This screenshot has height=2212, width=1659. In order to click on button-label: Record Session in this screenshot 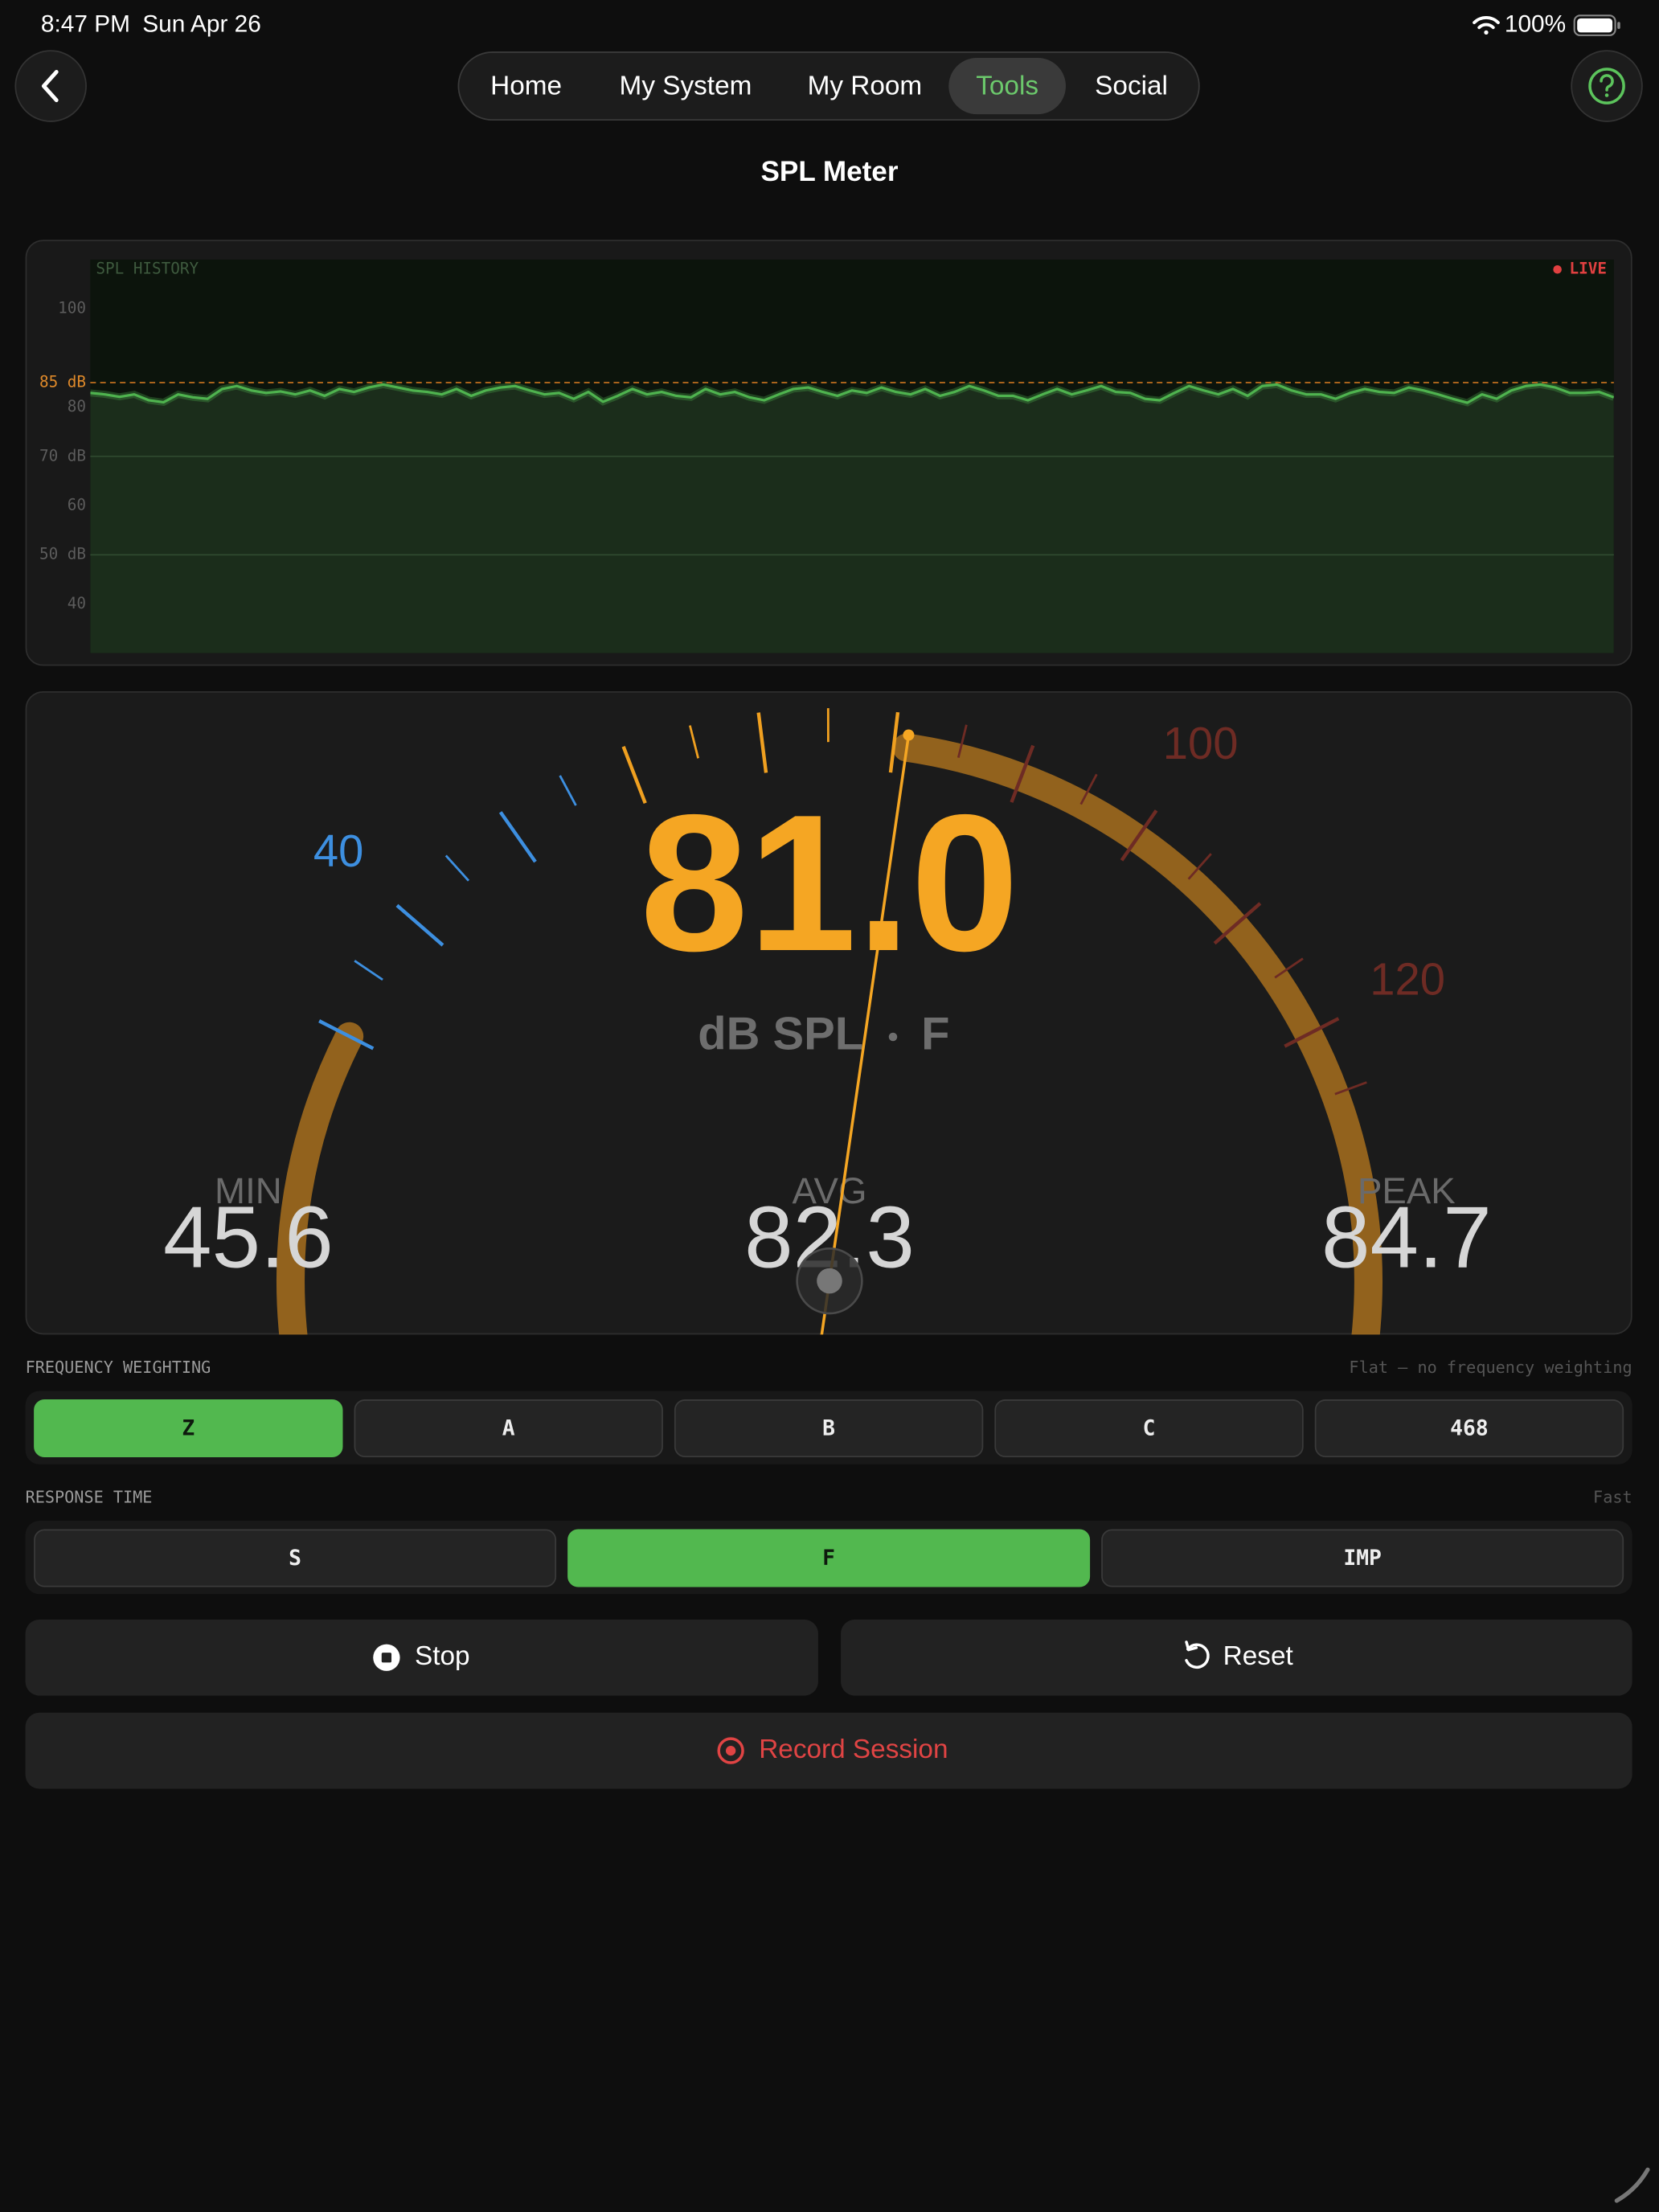, I will do `click(853, 1749)`.